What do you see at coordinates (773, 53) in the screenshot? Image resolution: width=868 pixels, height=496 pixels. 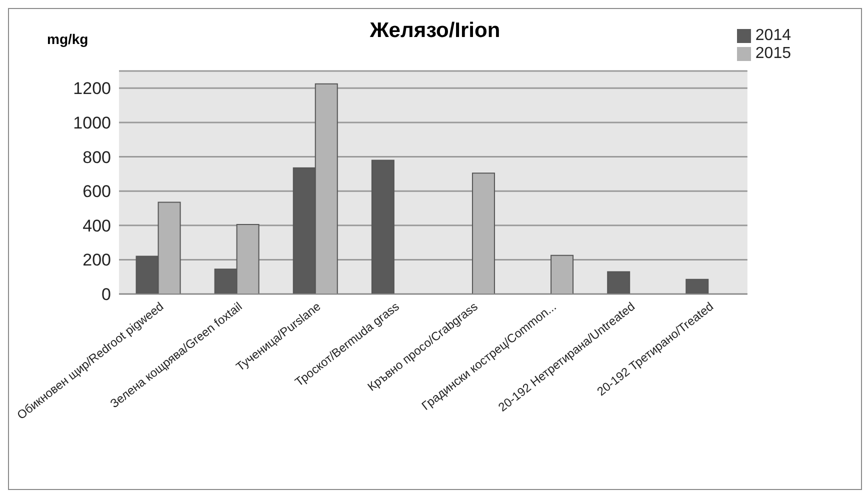 I see `legend-label: 2015` at bounding box center [773, 53].